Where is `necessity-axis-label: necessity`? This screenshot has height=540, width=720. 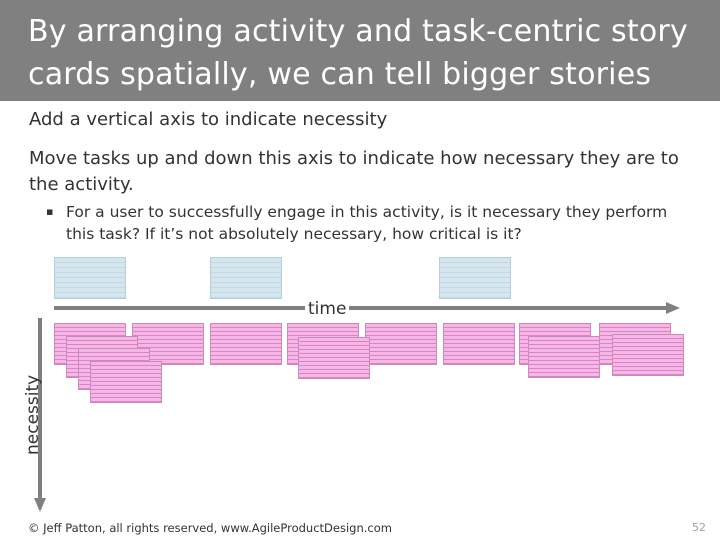 necessity-axis-label: necessity is located at coordinates (33, 414).